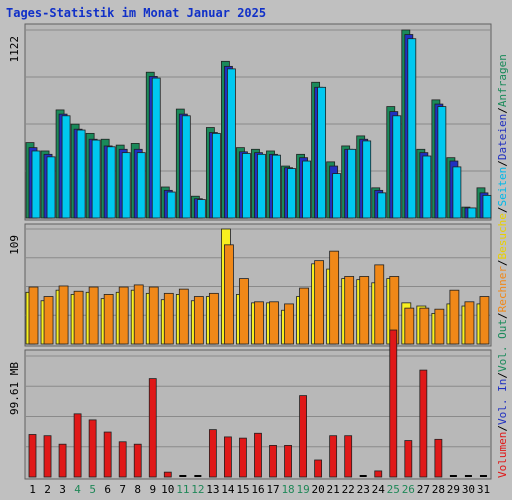  Describe the element at coordinates (318, 489) in the screenshot. I see `x-tick-label: 20` at that location.